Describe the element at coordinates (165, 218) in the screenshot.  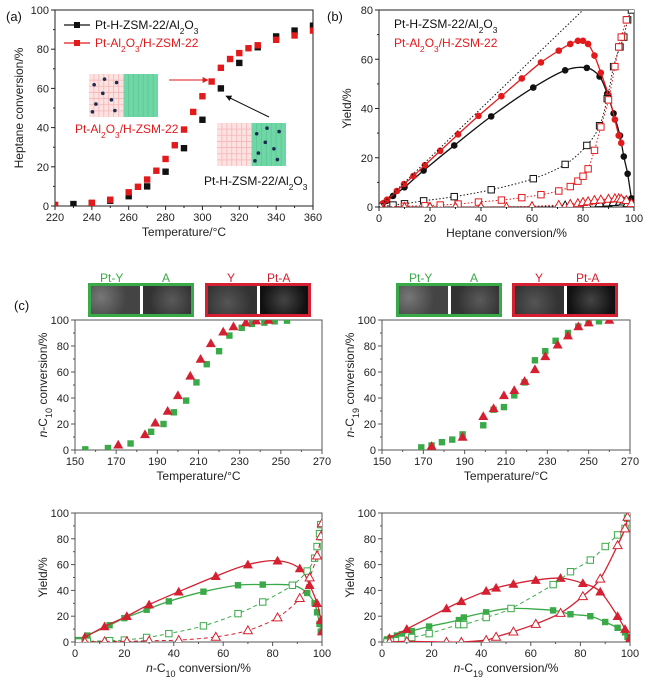
I see `x-tick-label: 280` at that location.